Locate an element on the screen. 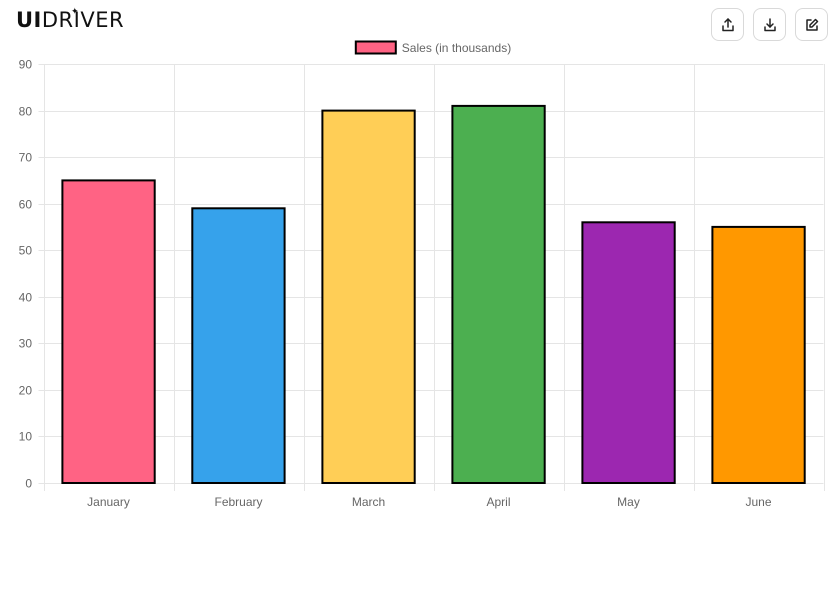 This screenshot has height=600, width=840. brand-logo: UIDRIVER ✦ is located at coordinates (70, 19).